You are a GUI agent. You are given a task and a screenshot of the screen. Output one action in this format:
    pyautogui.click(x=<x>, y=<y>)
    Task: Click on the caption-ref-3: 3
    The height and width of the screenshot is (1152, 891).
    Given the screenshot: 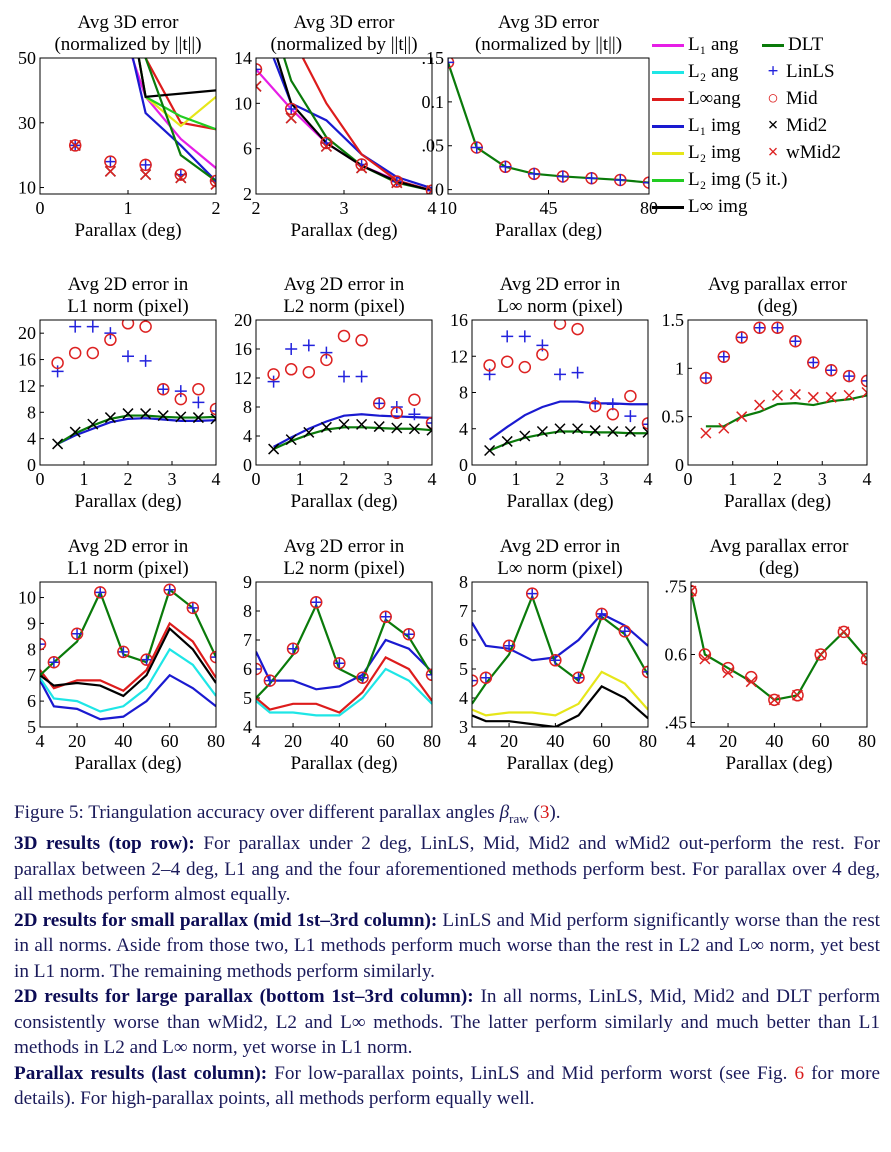 What is the action you would take?
    pyautogui.click(x=544, y=812)
    